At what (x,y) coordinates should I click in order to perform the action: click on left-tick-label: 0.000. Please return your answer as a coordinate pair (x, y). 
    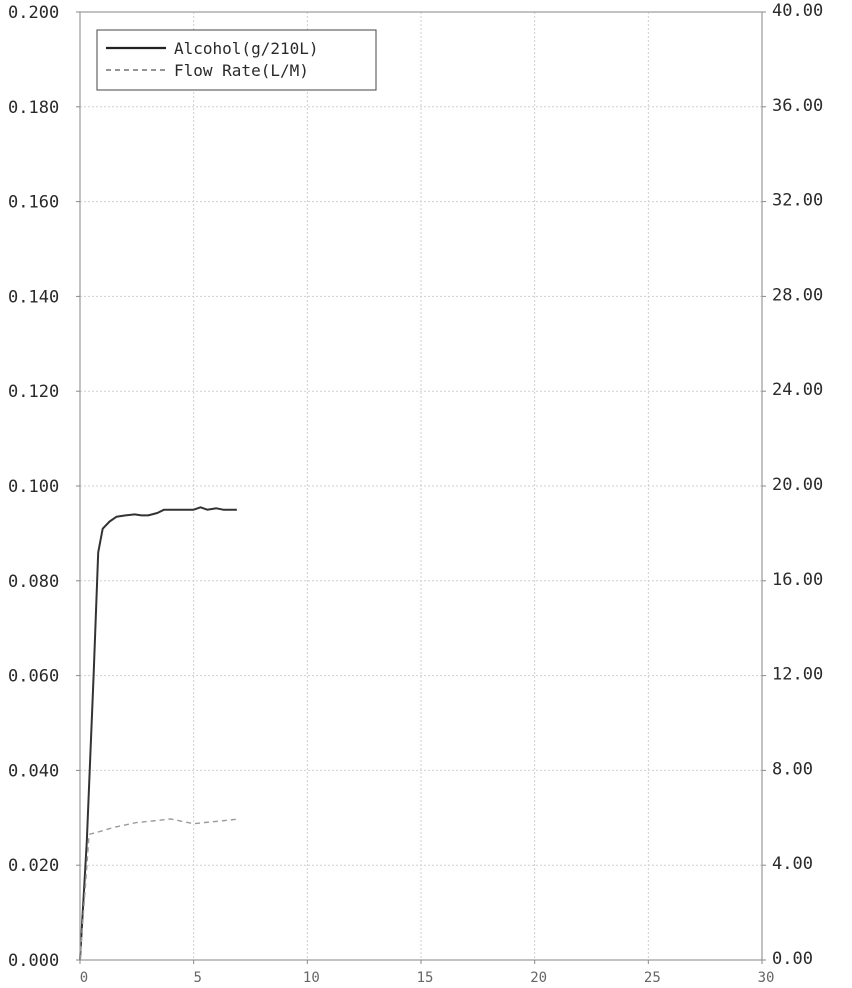
    Looking at the image, I should click on (33, 961).